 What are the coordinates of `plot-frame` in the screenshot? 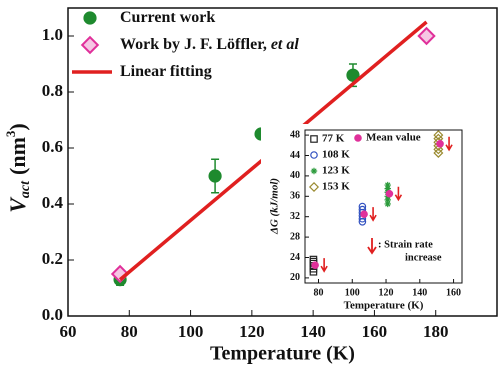 It's located at (383, 206).